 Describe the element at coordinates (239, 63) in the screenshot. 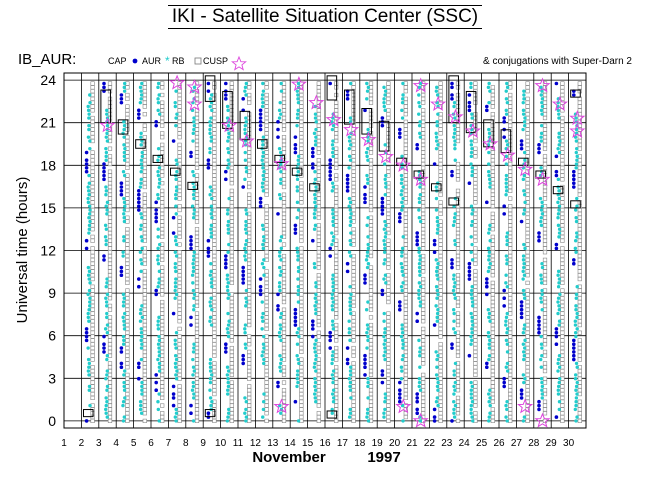

I see `legend-cusp-marker` at that location.